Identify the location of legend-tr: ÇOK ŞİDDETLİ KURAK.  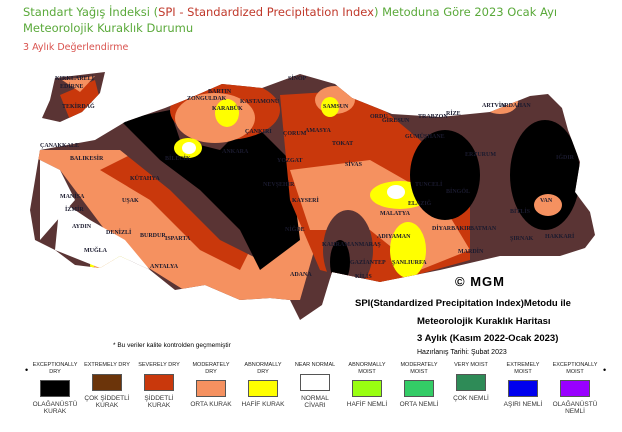
(107, 401).